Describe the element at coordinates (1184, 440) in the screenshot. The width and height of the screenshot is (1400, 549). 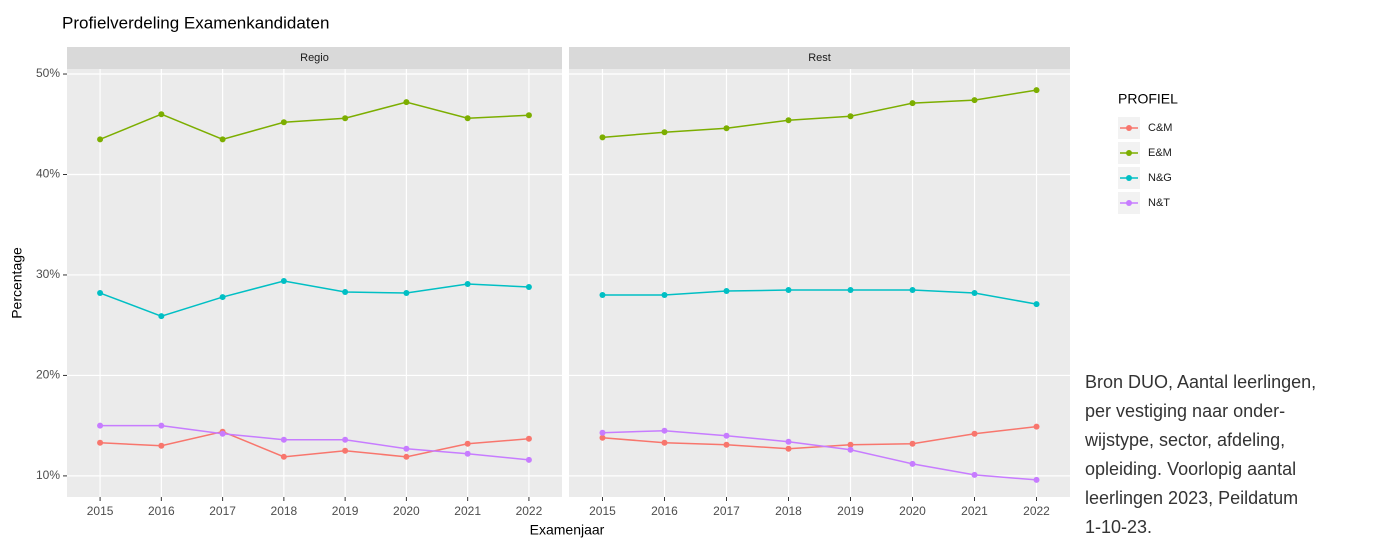
I see `source-note: wijstype, sector, afdeling,` at that location.